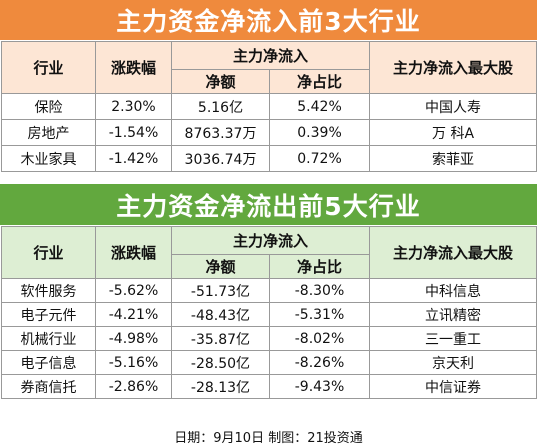 Image resolution: width=537 pixels, height=448 pixels. Describe the element at coordinates (453, 158) in the screenshot. I see `top-stock-cell: 索菲亚` at that location.